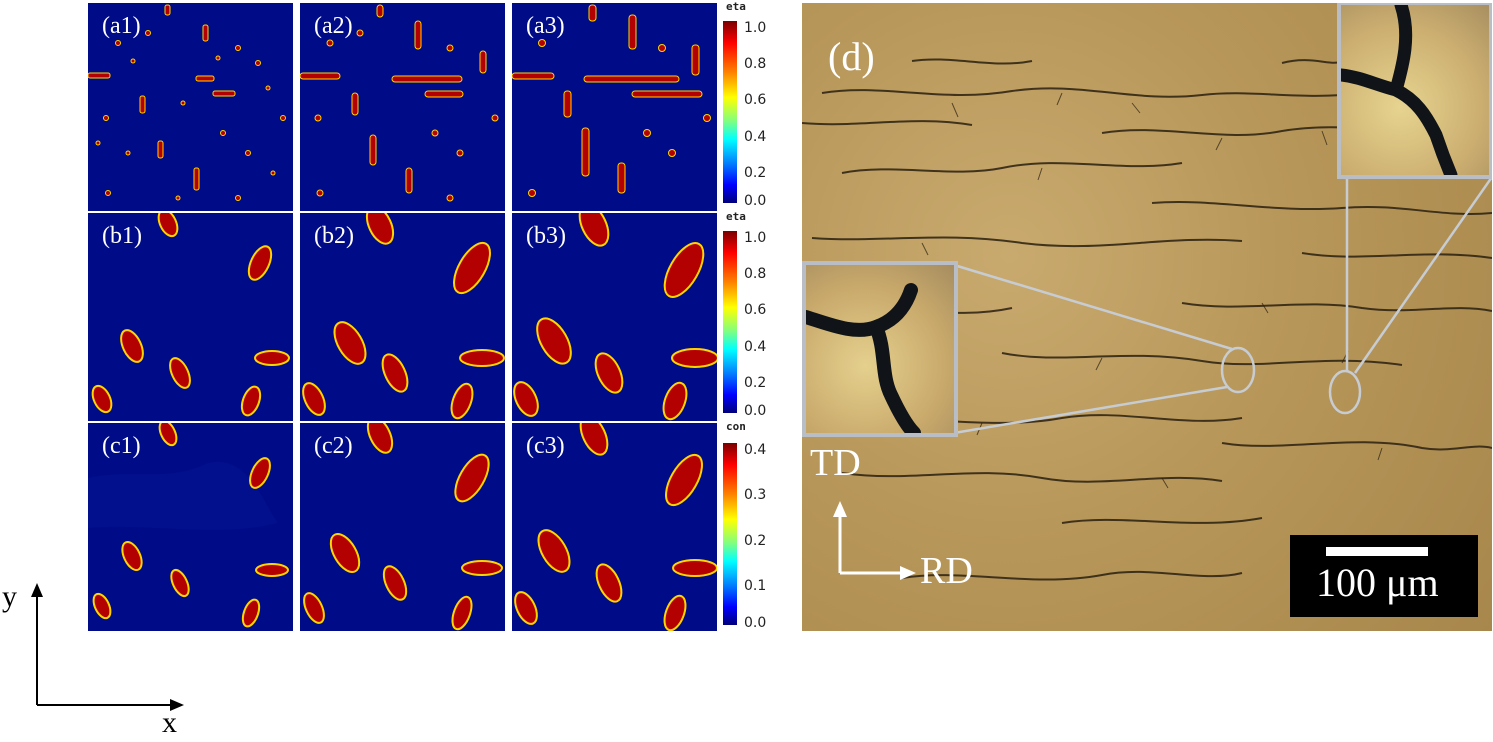 The width and height of the screenshot is (1493, 742). Describe the element at coordinates (851, 56) in the screenshot. I see `micrograph-label: (d)` at that location.